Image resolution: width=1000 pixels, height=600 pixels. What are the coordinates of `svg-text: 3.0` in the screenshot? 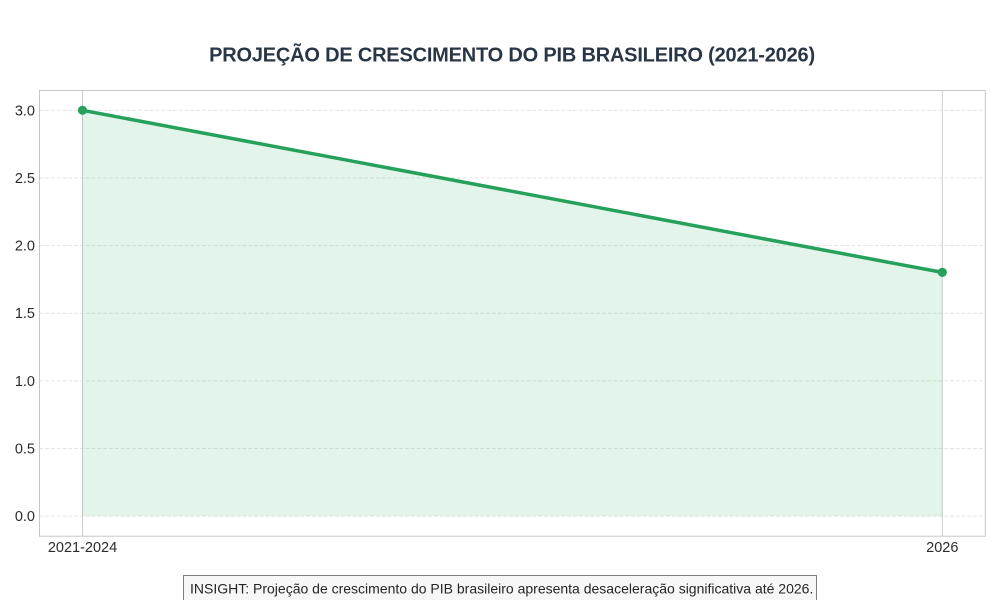 It's located at (25, 111).